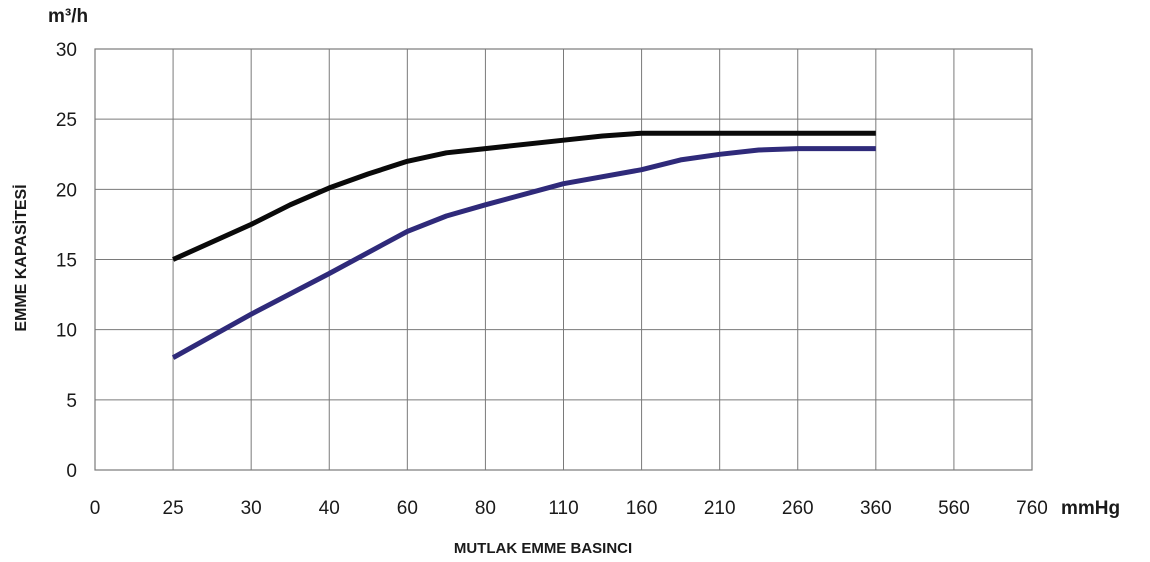  I want to click on x-tick-label: 60, so click(407, 508).